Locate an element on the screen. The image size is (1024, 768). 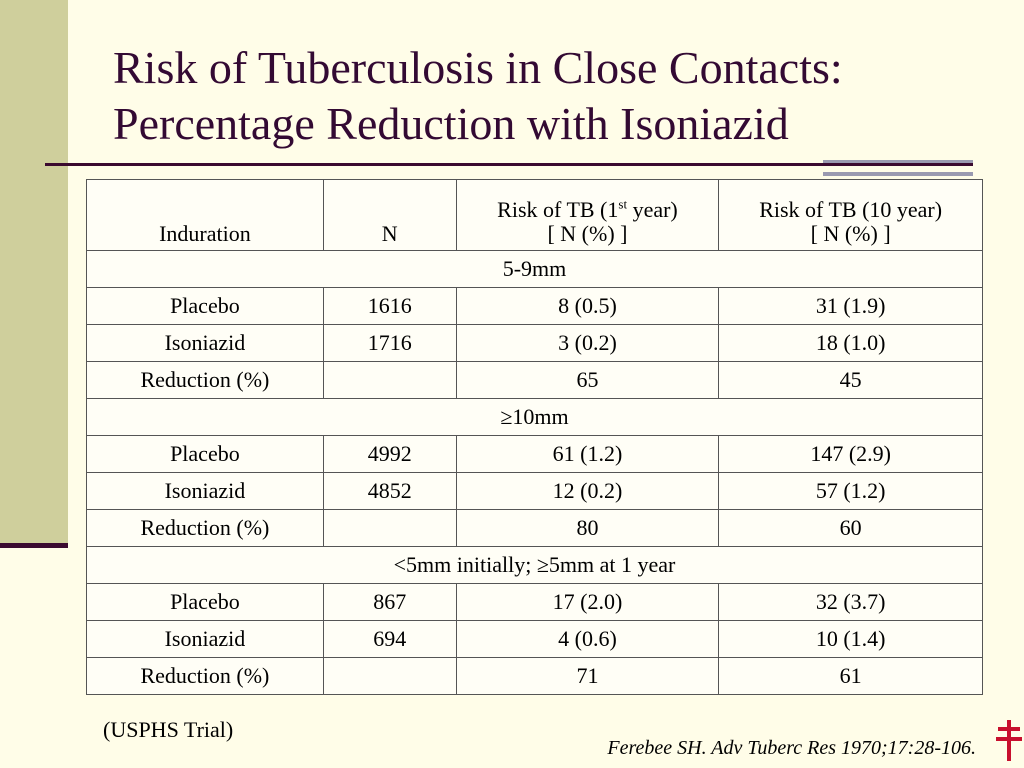
title-rule-accent-top is located at coordinates (898, 161).